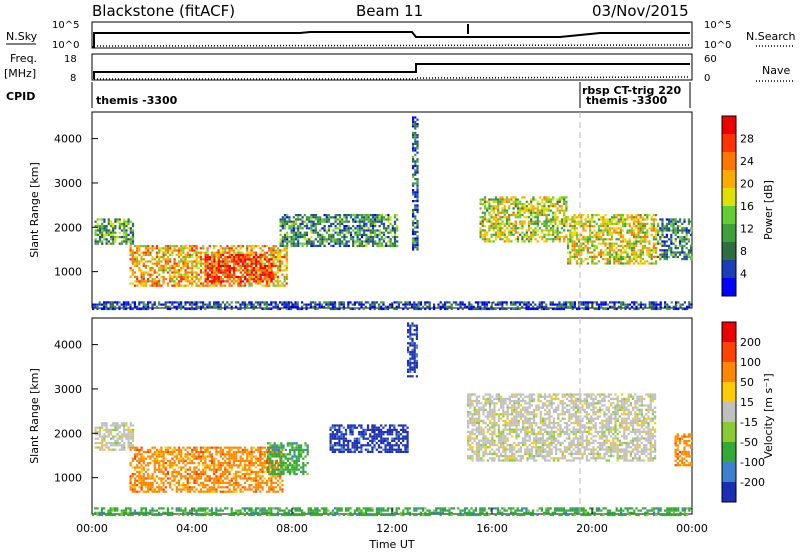 Image resolution: width=800 pixels, height=558 pixels. I want to click on colorbar-tick-label: 8, so click(743, 251).